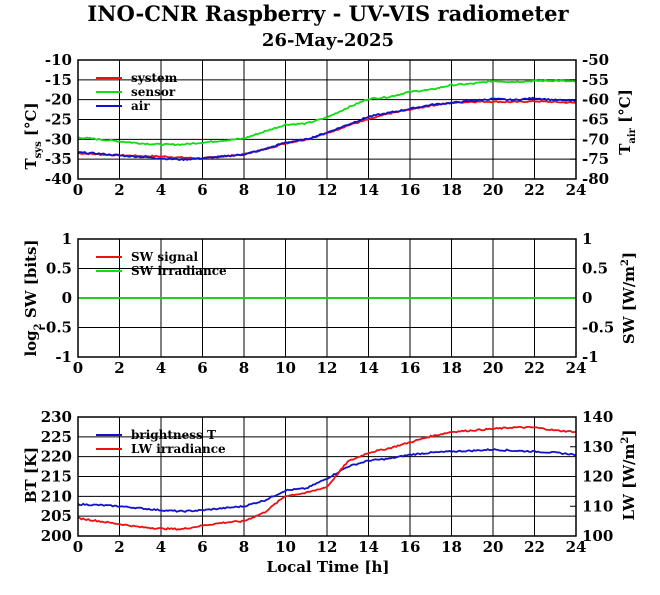 Image resolution: width=660 pixels, height=595 pixels. Describe the element at coordinates (598, 328) in the screenshot. I see `shortwave-y2tick-label: -0.5` at that location.